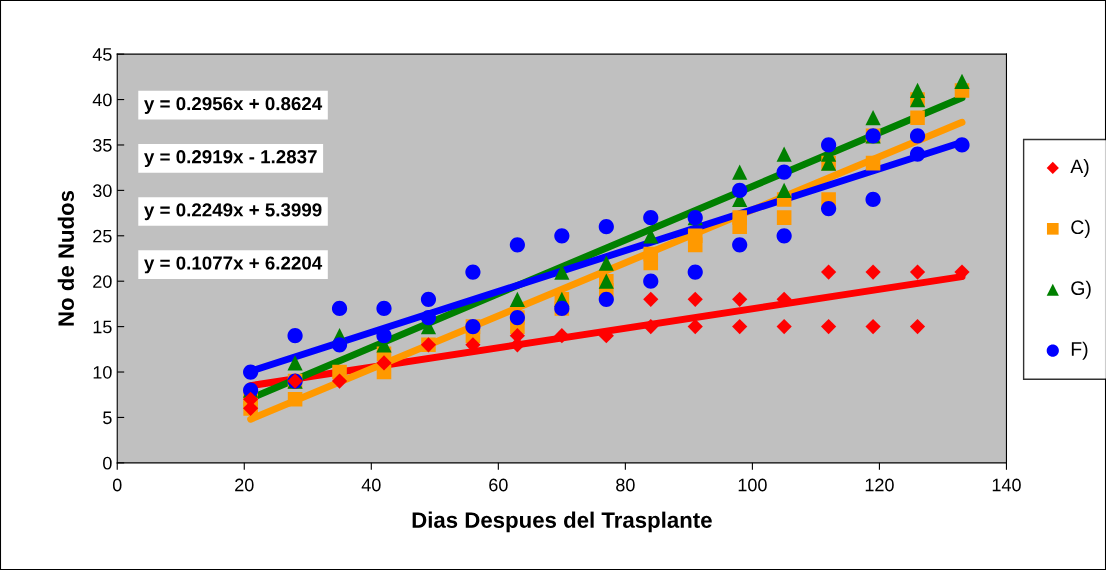  Describe the element at coordinates (233, 105) in the screenshot. I see `annotation: y = 0.2956x + 0.8624` at that location.